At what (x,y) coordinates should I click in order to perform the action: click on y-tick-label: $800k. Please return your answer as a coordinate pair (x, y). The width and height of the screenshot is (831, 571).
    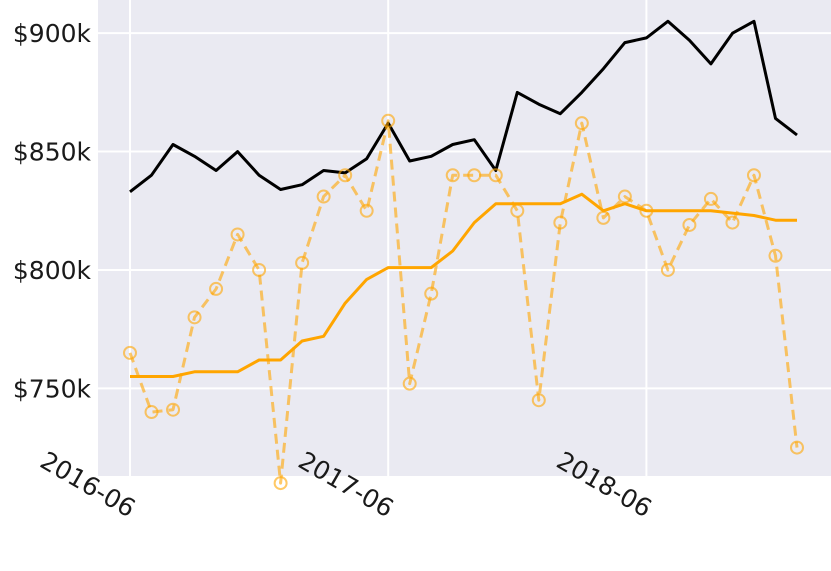
    Looking at the image, I should click on (52, 270).